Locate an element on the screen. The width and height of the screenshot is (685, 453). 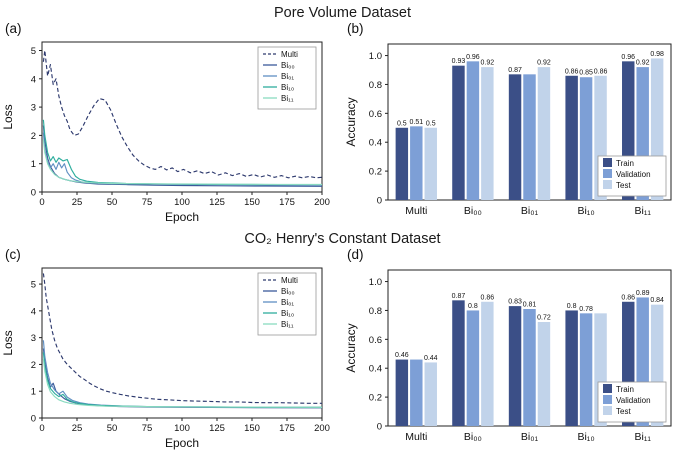
svg-text: 175 is located at coordinates (287, 428).